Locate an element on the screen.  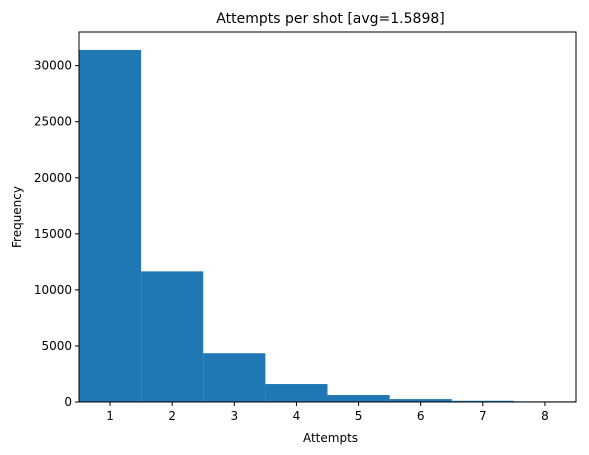
x-tick-label: 2 is located at coordinates (172, 416).